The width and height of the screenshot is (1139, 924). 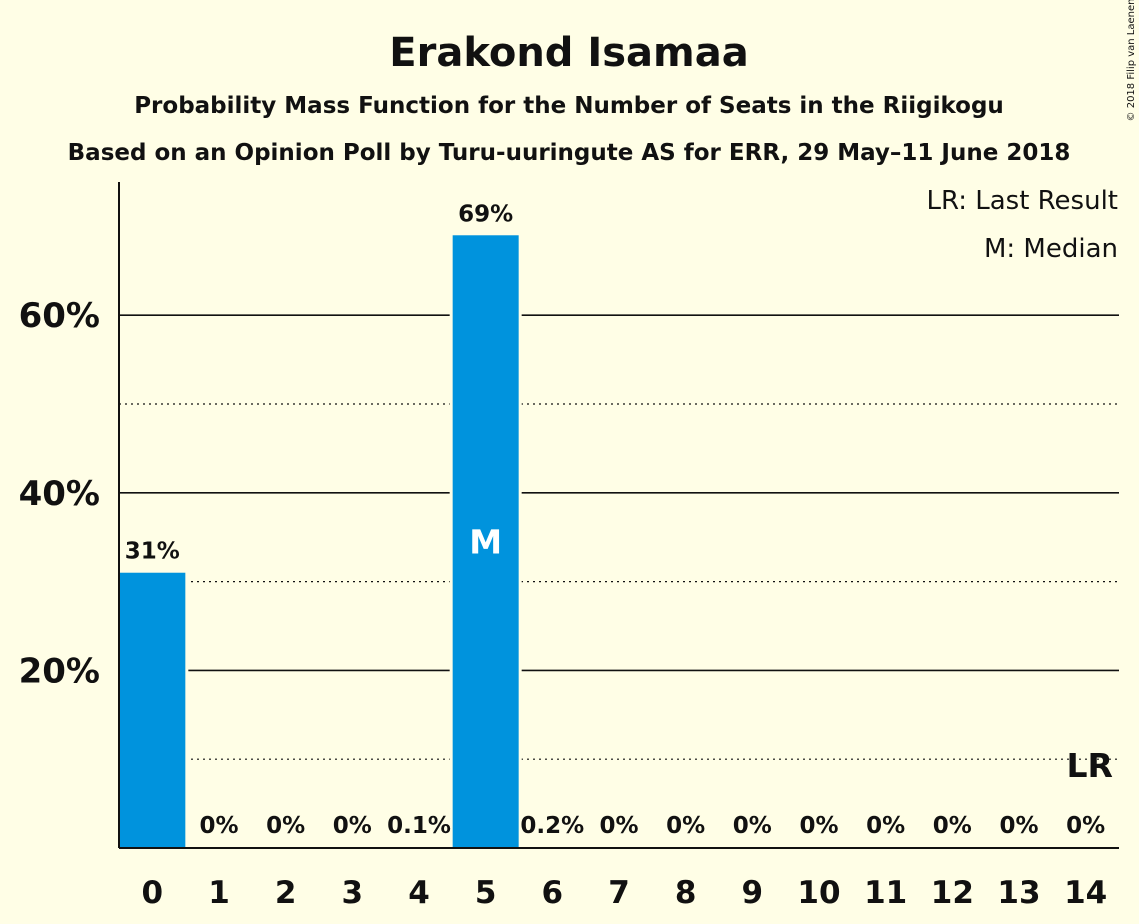 I want to click on value-label-5: 69%, so click(x=485, y=214).